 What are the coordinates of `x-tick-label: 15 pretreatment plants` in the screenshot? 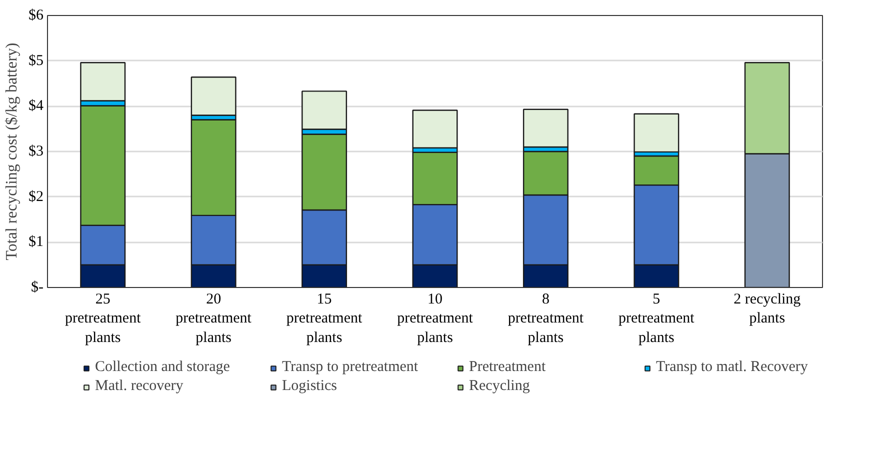 It's located at (325, 319).